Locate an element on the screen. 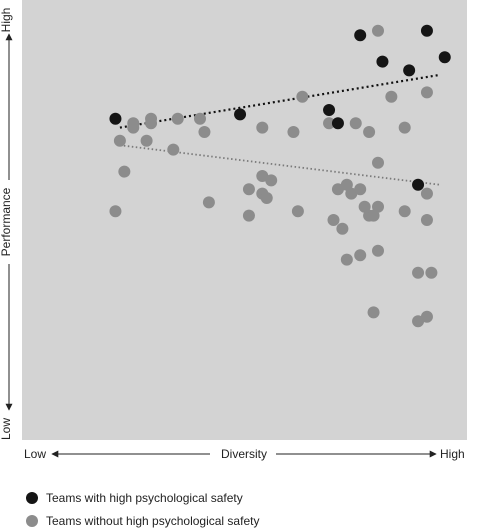  legend-swatch-high-safety is located at coordinates (32, 498).